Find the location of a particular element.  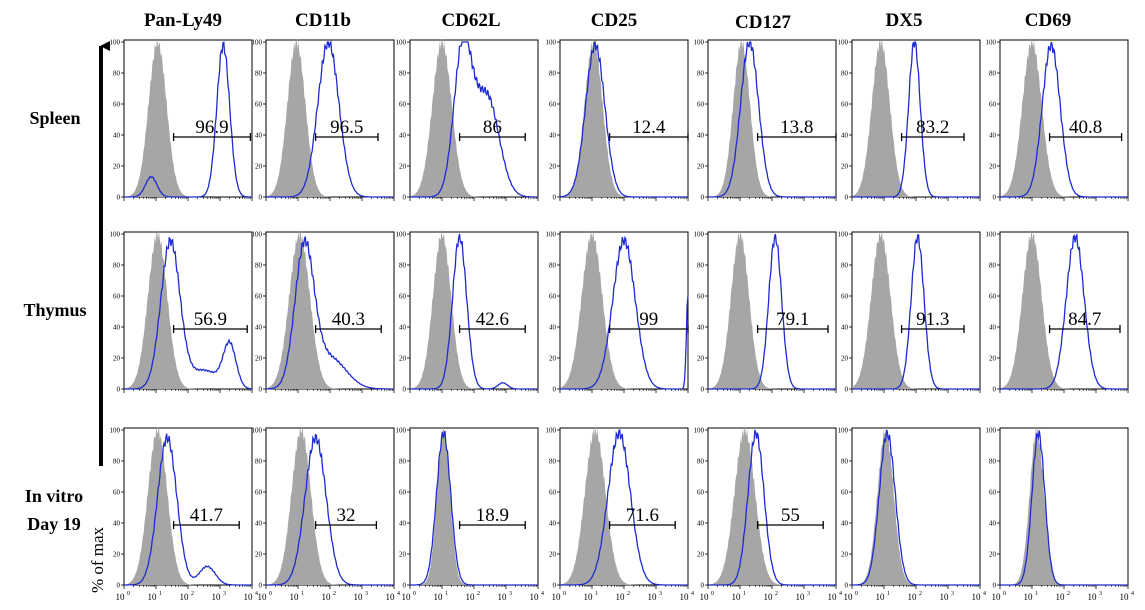

histogram-panel: 0 20 40 60 80 100 79.1 is located at coordinates (765, 311).